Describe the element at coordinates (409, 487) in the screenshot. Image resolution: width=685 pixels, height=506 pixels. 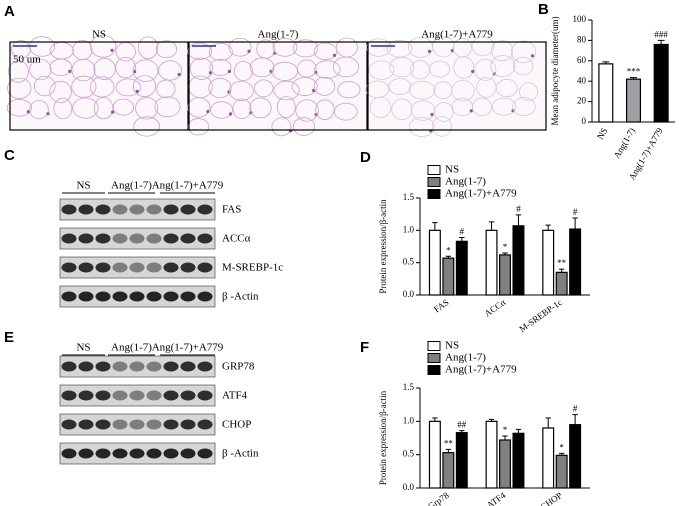
I see `y-tick-label: 0.0` at that location.